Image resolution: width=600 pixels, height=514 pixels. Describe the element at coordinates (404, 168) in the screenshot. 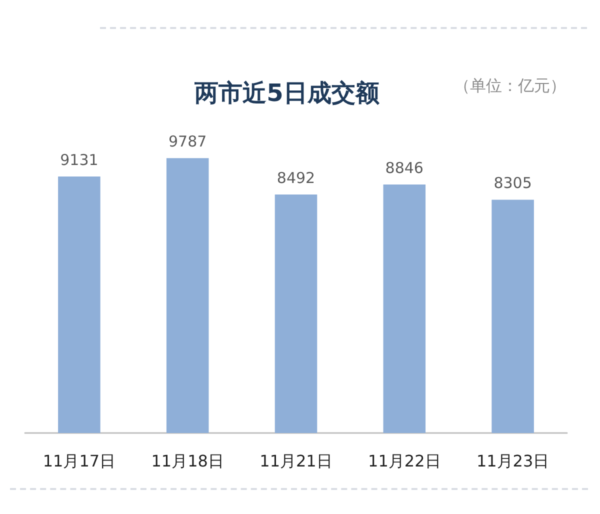

I see `data-label: 8846` at that location.